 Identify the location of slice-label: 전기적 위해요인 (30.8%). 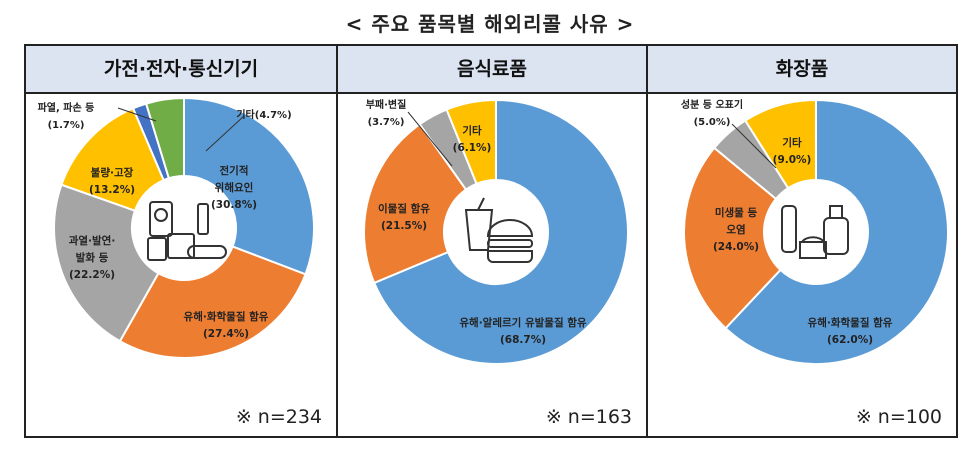
(234, 187).